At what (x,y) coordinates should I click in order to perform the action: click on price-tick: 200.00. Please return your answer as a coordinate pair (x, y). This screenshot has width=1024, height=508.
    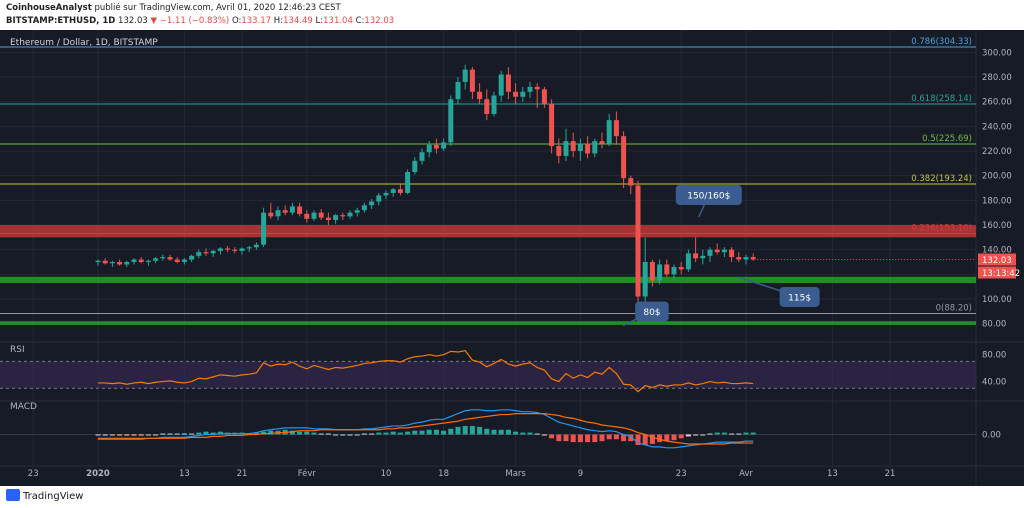
    Looking at the image, I should click on (997, 177).